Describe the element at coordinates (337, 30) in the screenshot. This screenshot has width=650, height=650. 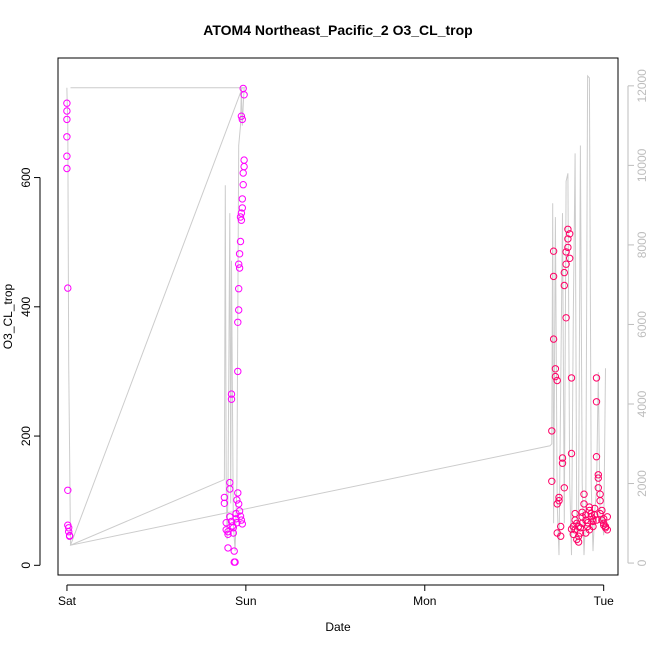
I see `chart-title: ATOM4 Northeast_Pacific_2 O3_CL_trop` at that location.